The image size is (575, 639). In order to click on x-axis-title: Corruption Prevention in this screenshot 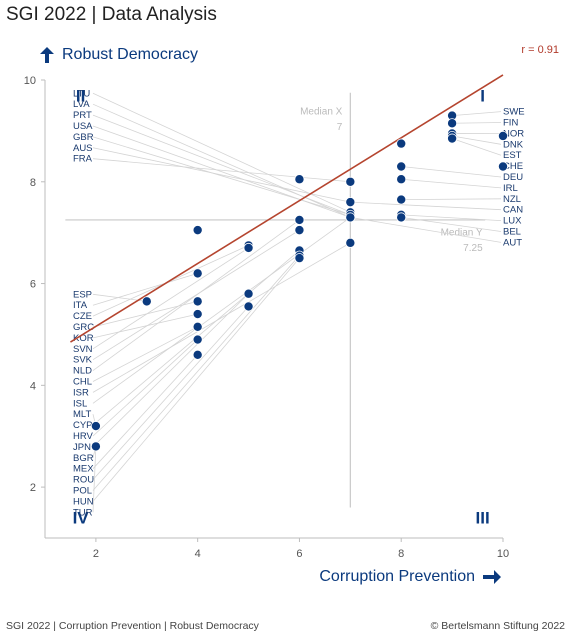, I will do `click(410, 577)`.